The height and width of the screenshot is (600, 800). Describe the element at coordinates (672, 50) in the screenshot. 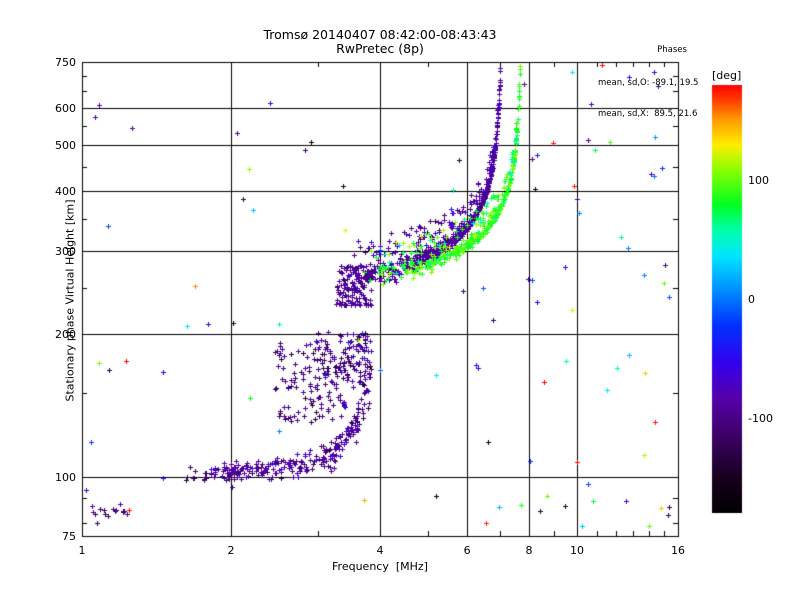

I see `phase-stats-heading: Phases` at that location.